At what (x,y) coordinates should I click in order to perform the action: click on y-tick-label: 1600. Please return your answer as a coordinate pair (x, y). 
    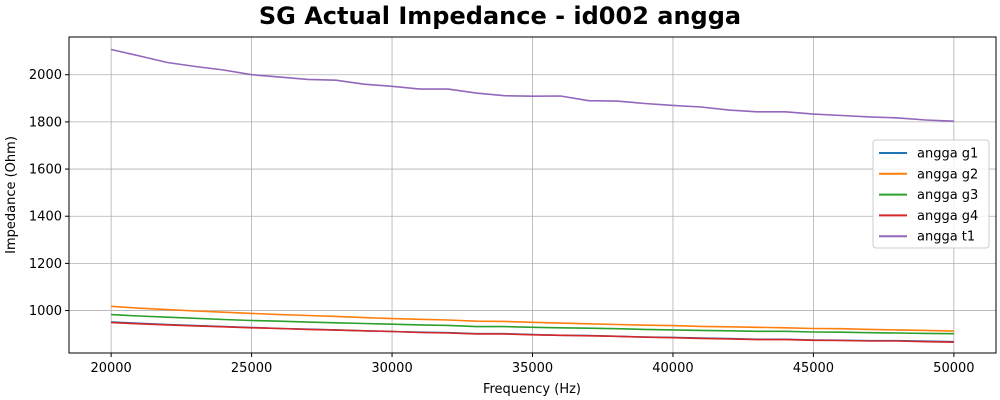
    Looking at the image, I should click on (45, 170).